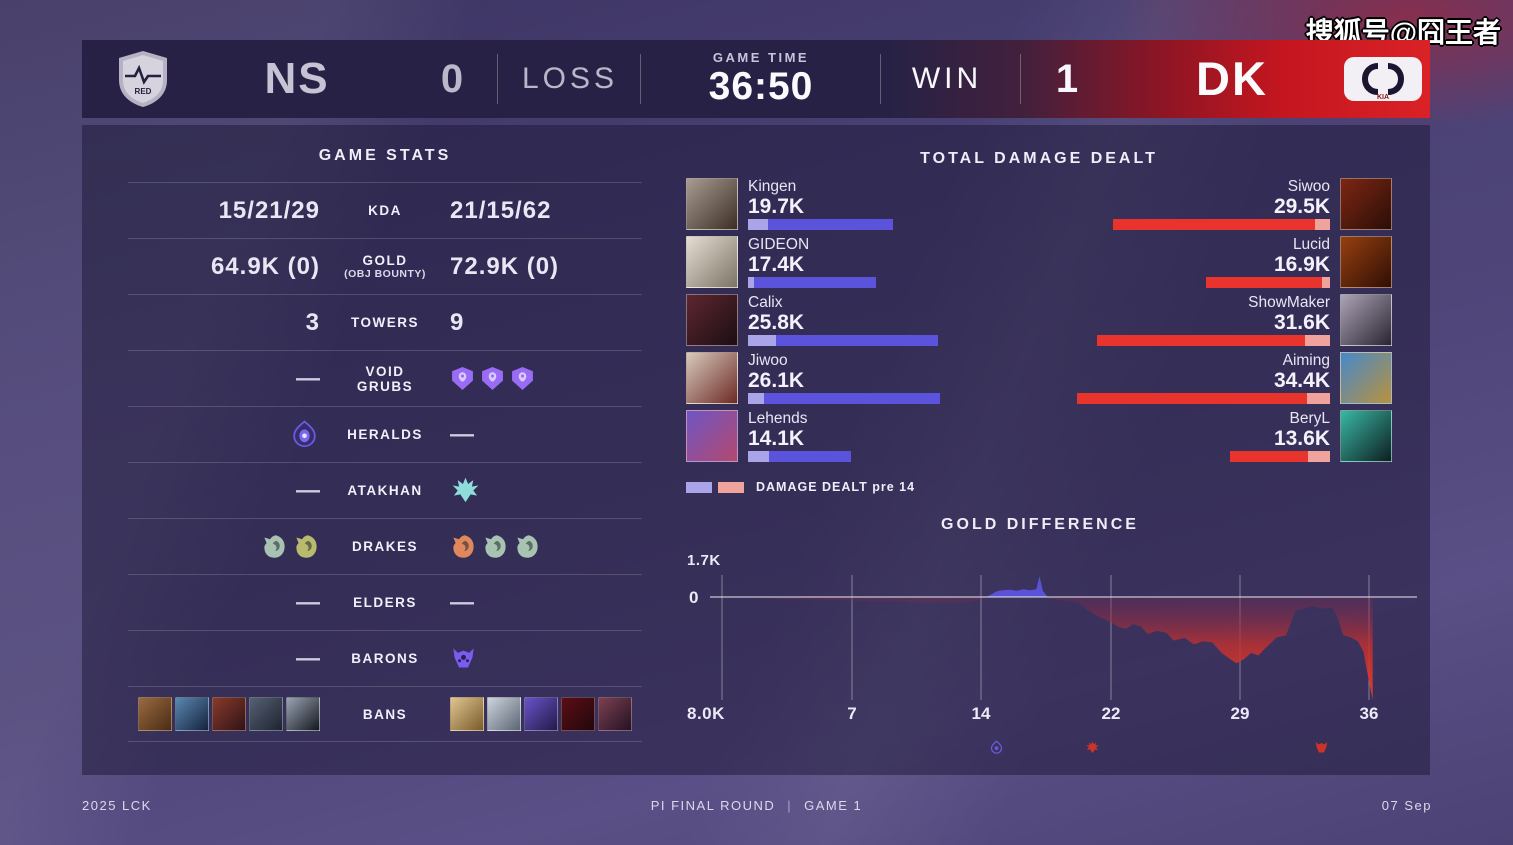  Describe the element at coordinates (896, 378) in the screenshot. I see `damage-row-jiwoo: Jiwoo 26.1K` at that location.